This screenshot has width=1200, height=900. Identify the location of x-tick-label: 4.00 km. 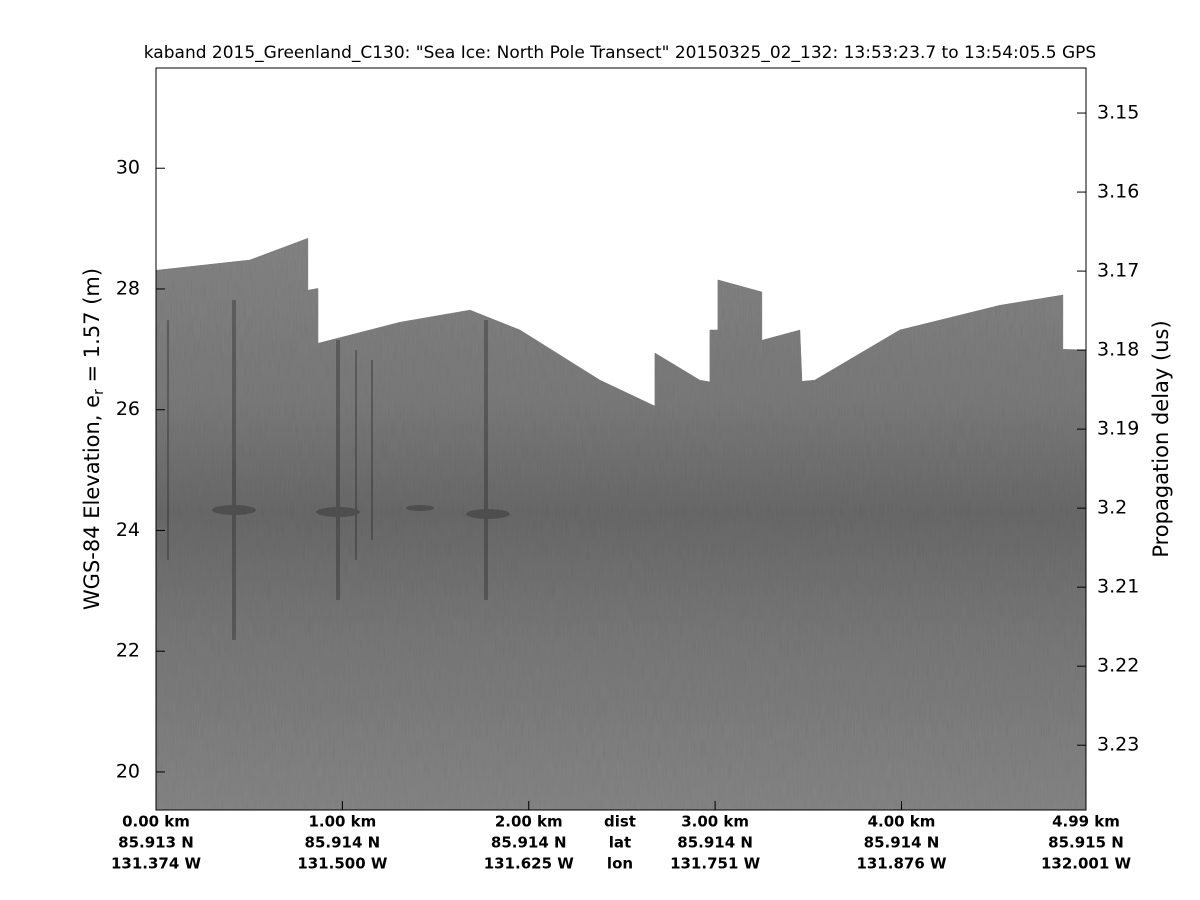
(902, 822).